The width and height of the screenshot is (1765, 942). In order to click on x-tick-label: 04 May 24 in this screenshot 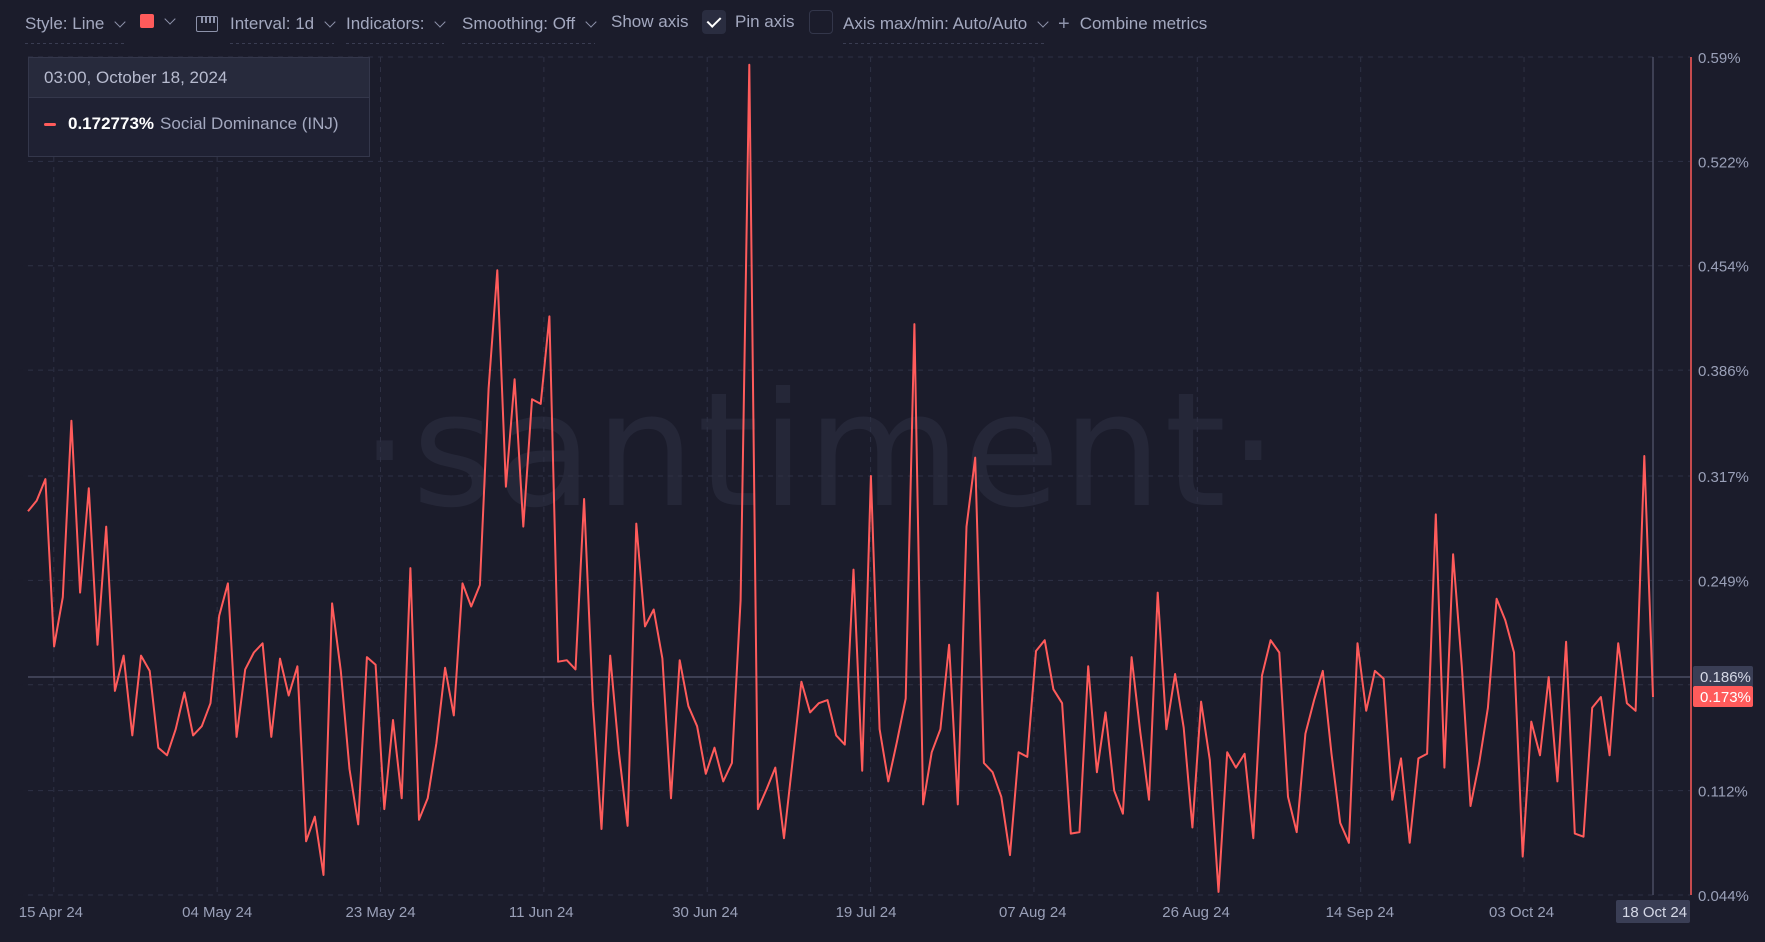, I will do `click(217, 912)`.